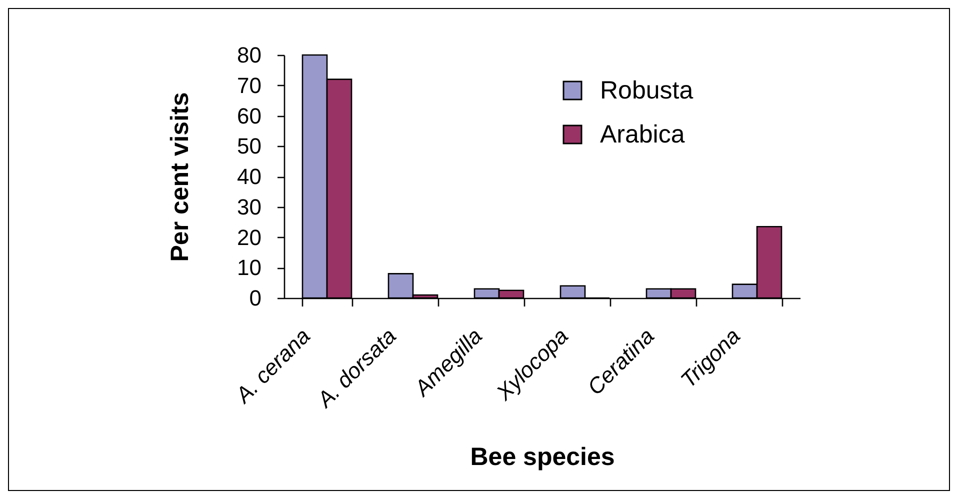 The width and height of the screenshot is (960, 501). What do you see at coordinates (249, 207) in the screenshot?
I see `y-tick-label: 30` at bounding box center [249, 207].